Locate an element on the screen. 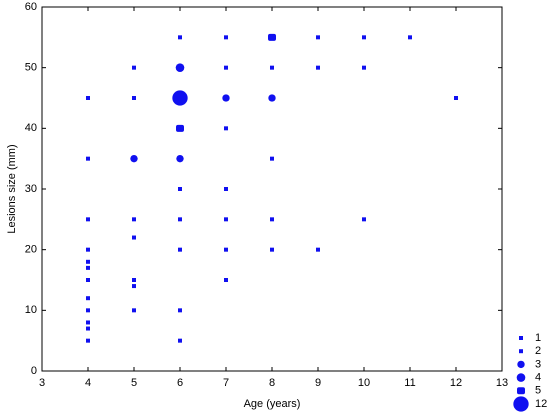  y-axis-title: Lesions size (mm) is located at coordinates (12, 188).